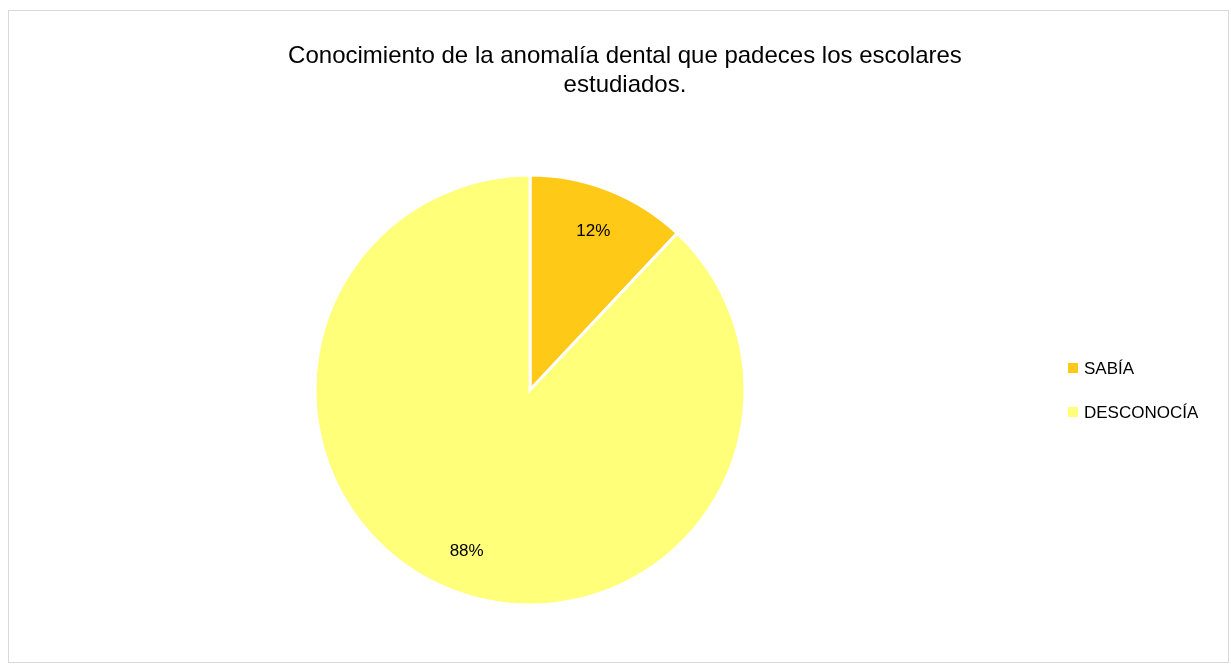  Describe the element at coordinates (1109, 368) in the screenshot. I see `legend-label: SABÍA` at that location.